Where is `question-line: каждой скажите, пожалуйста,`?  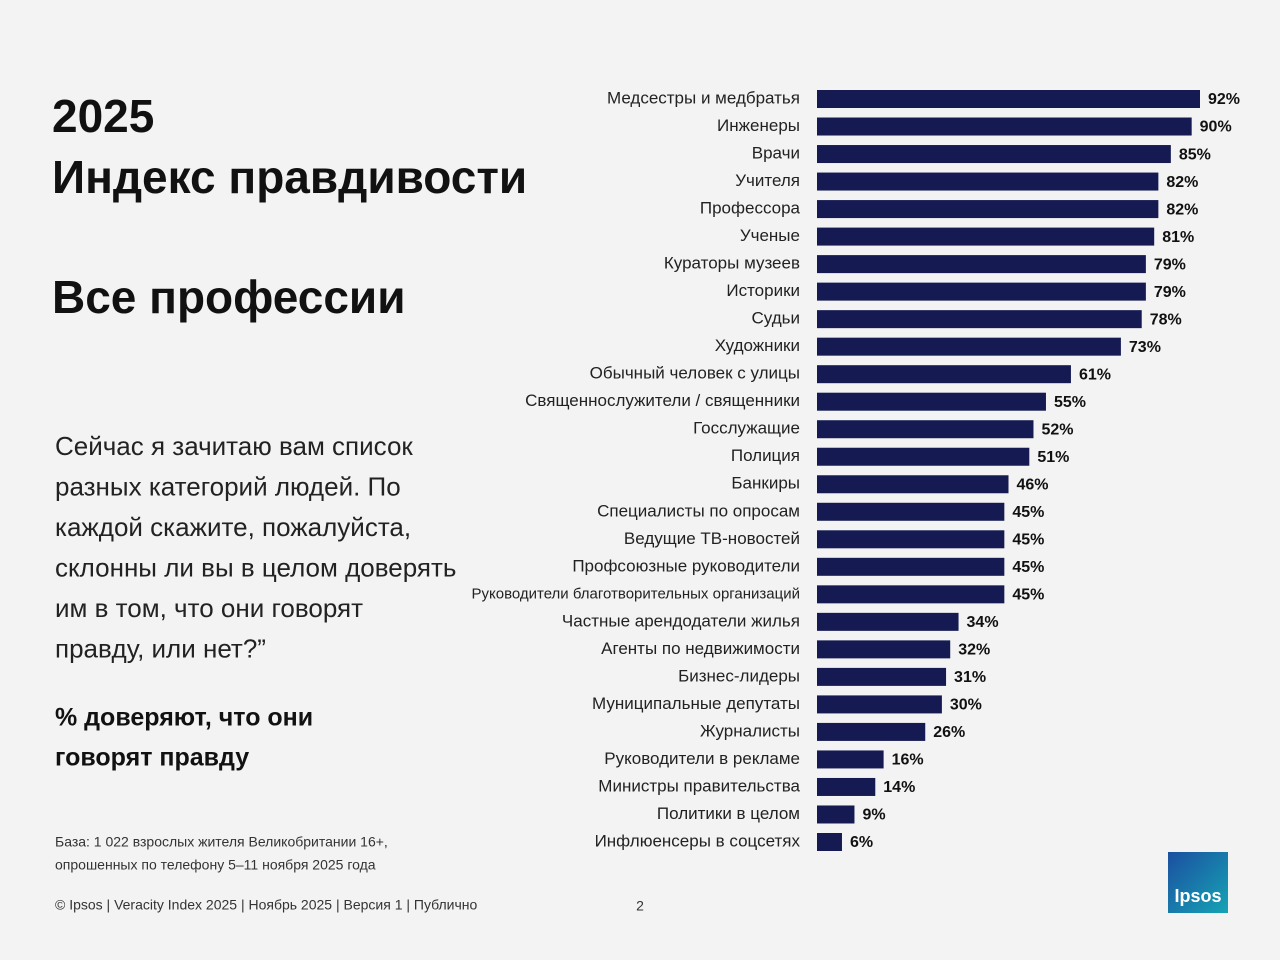 question-line: каждой скажите, пожалуйста, is located at coordinates (233, 527).